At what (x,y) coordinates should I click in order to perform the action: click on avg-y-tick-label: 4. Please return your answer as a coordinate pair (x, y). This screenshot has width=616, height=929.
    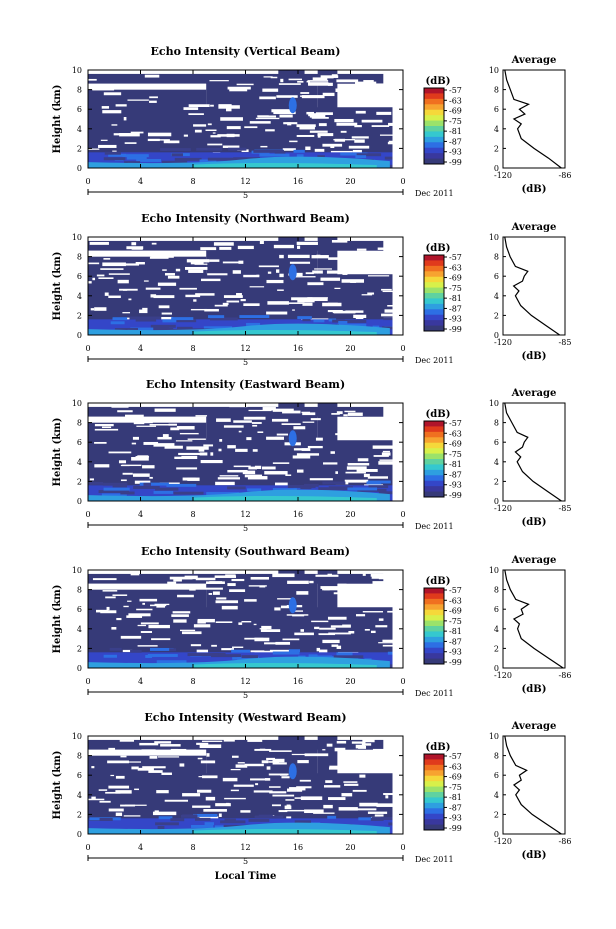
    Looking at the image, I should click on (496, 462).